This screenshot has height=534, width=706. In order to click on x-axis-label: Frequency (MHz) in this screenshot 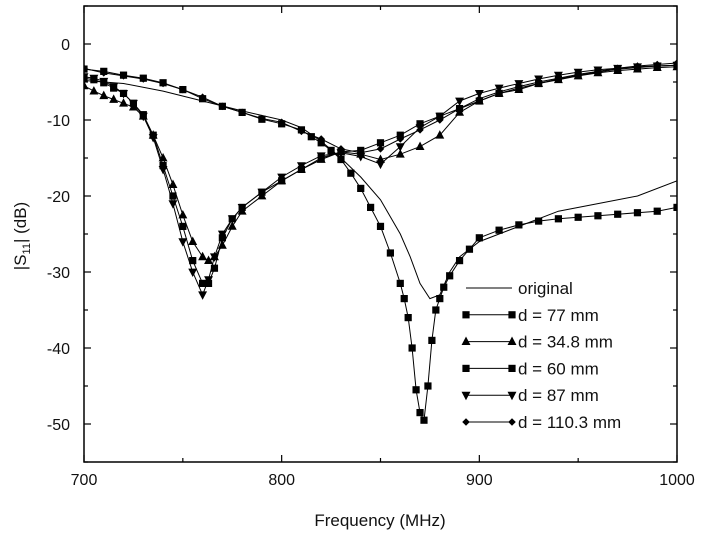, I will do `click(379, 520)`.